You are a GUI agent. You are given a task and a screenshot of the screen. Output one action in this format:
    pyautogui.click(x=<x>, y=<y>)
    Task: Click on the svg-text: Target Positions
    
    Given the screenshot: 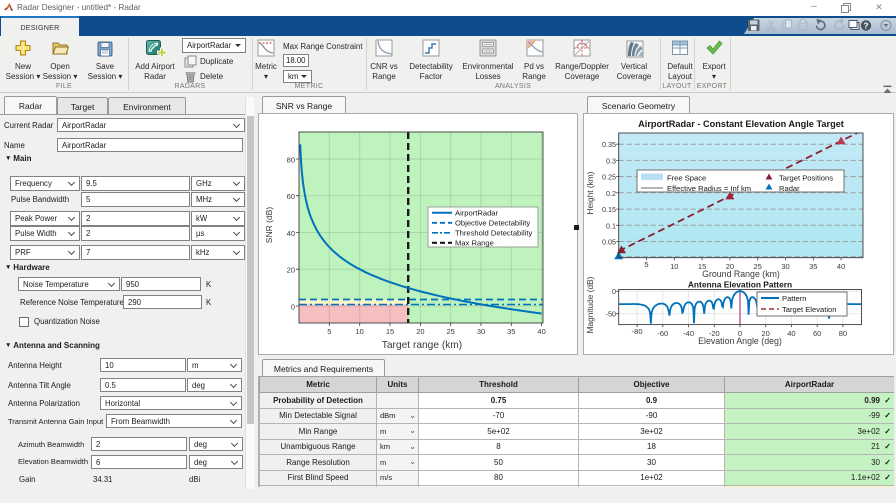 What is the action you would take?
    pyautogui.click(x=806, y=178)
    